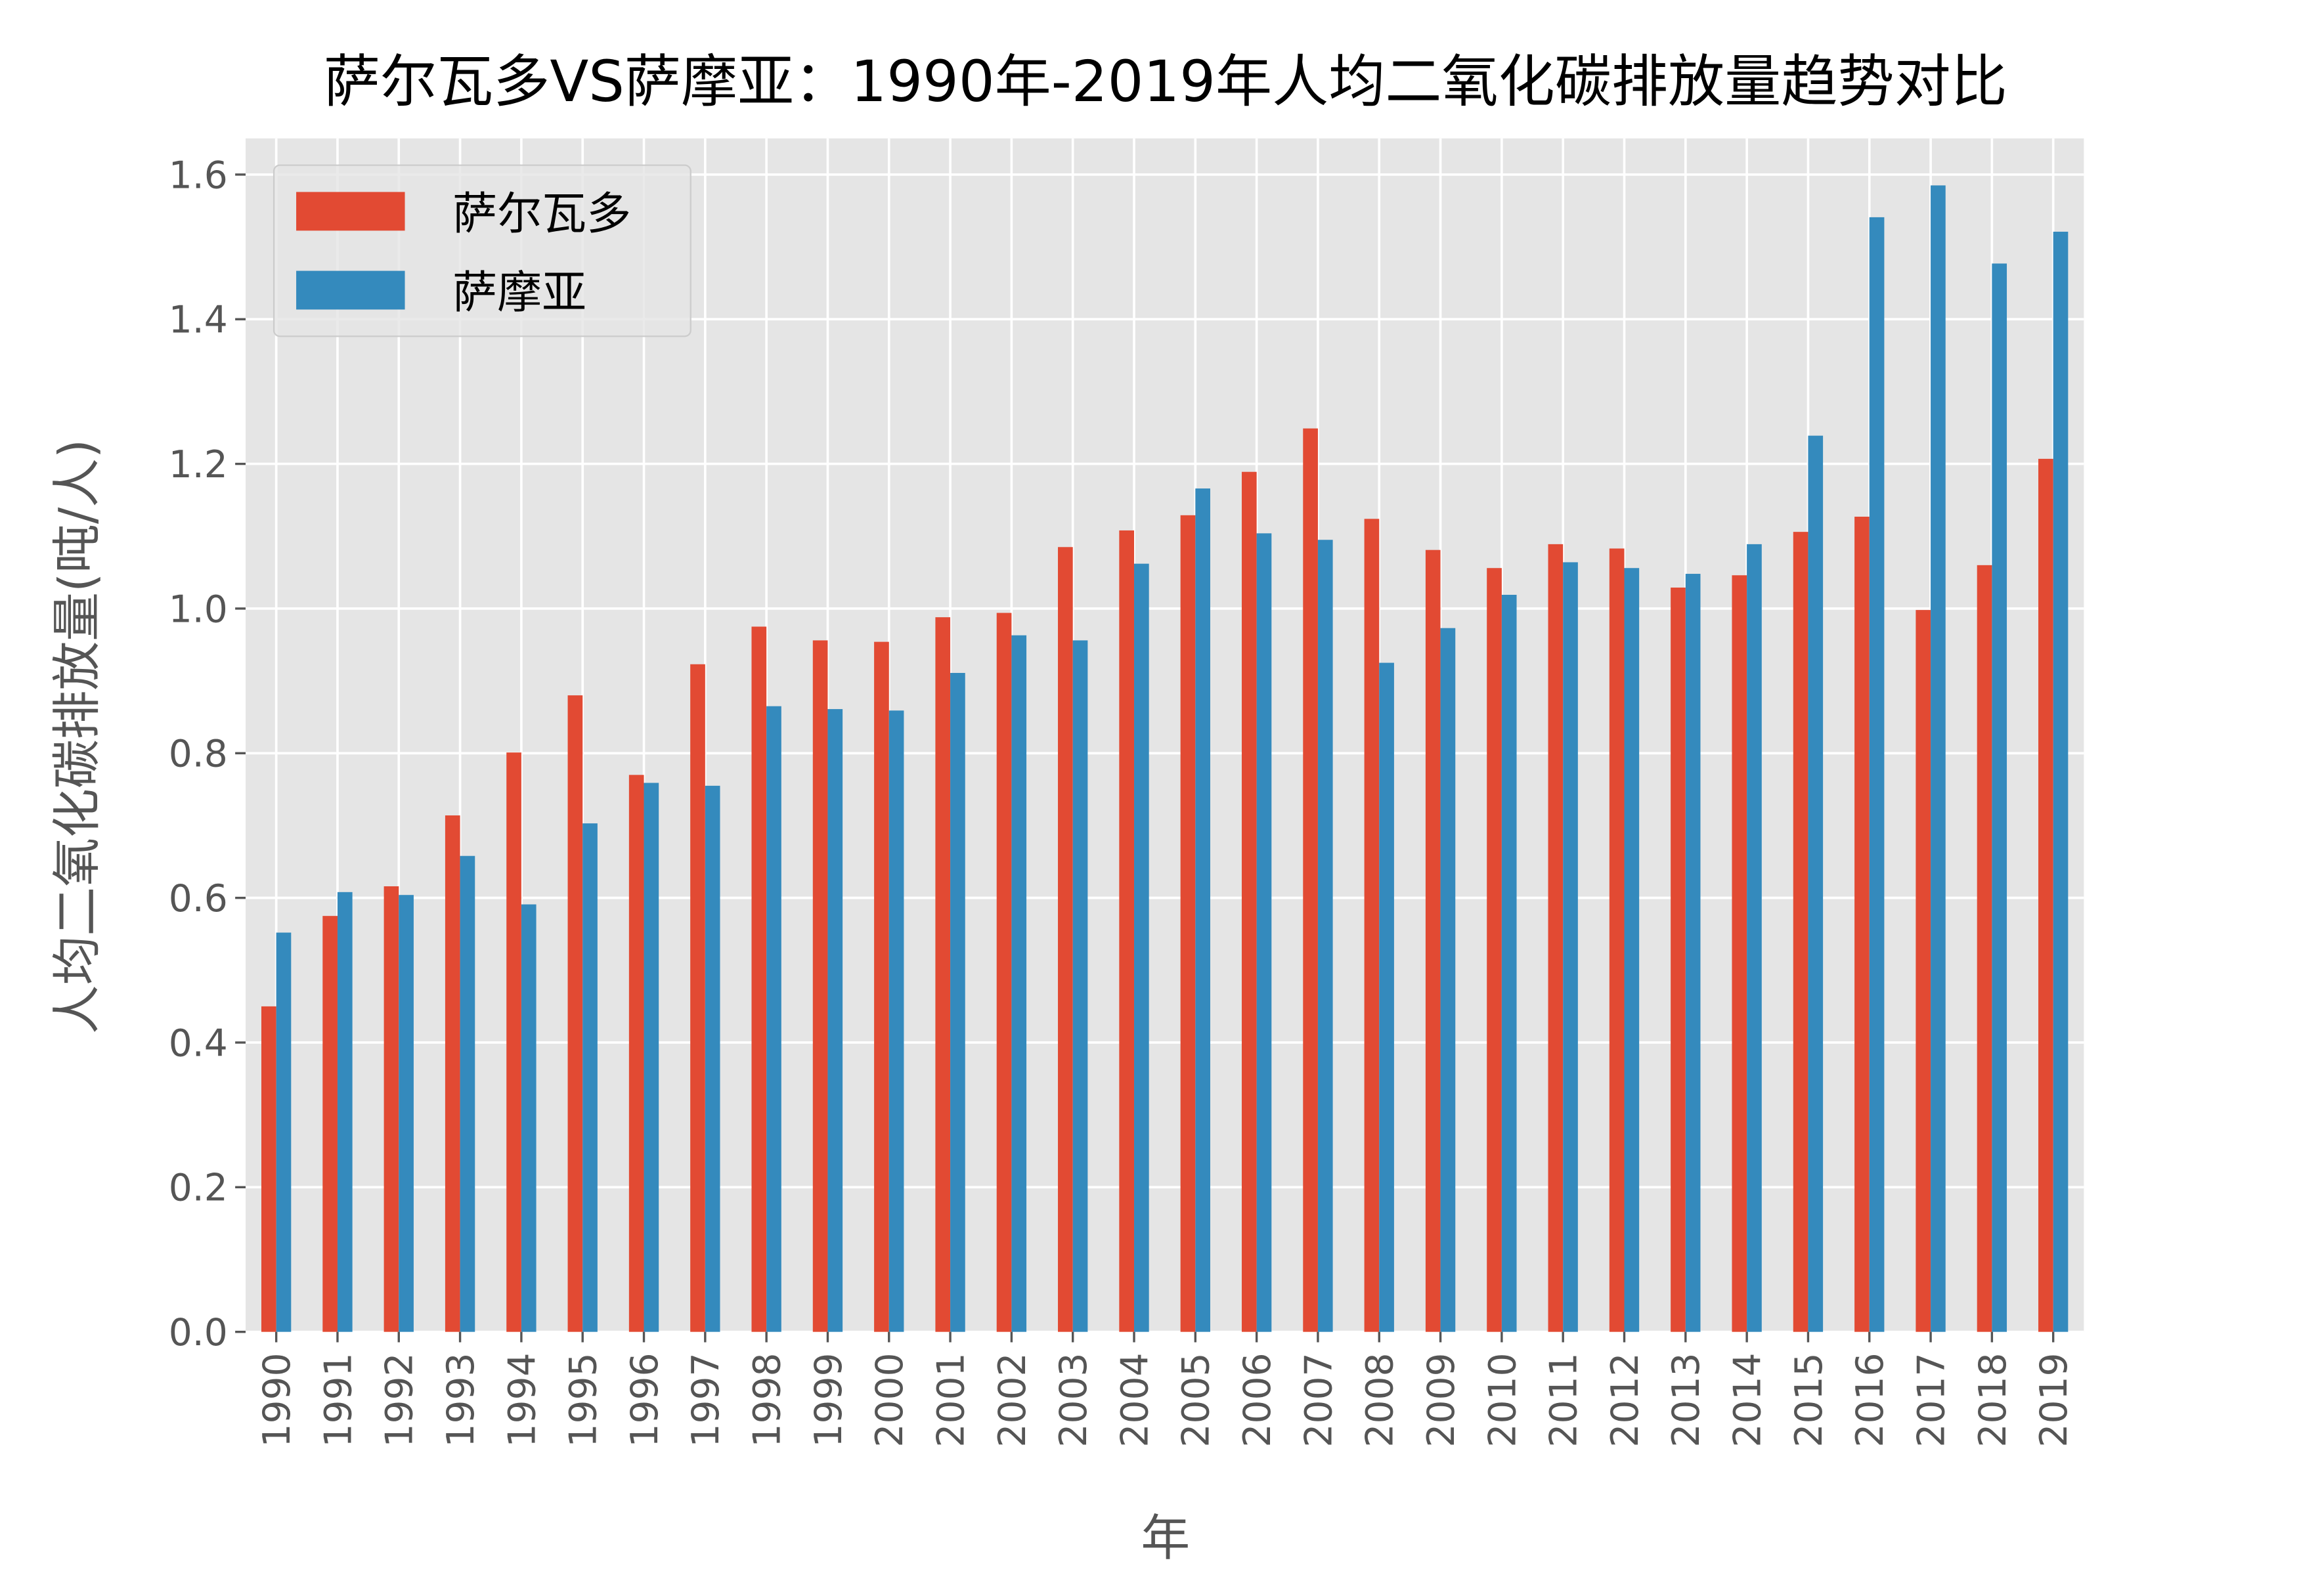  I want to click on bar-el-salvador-1993, so click(452, 1073).